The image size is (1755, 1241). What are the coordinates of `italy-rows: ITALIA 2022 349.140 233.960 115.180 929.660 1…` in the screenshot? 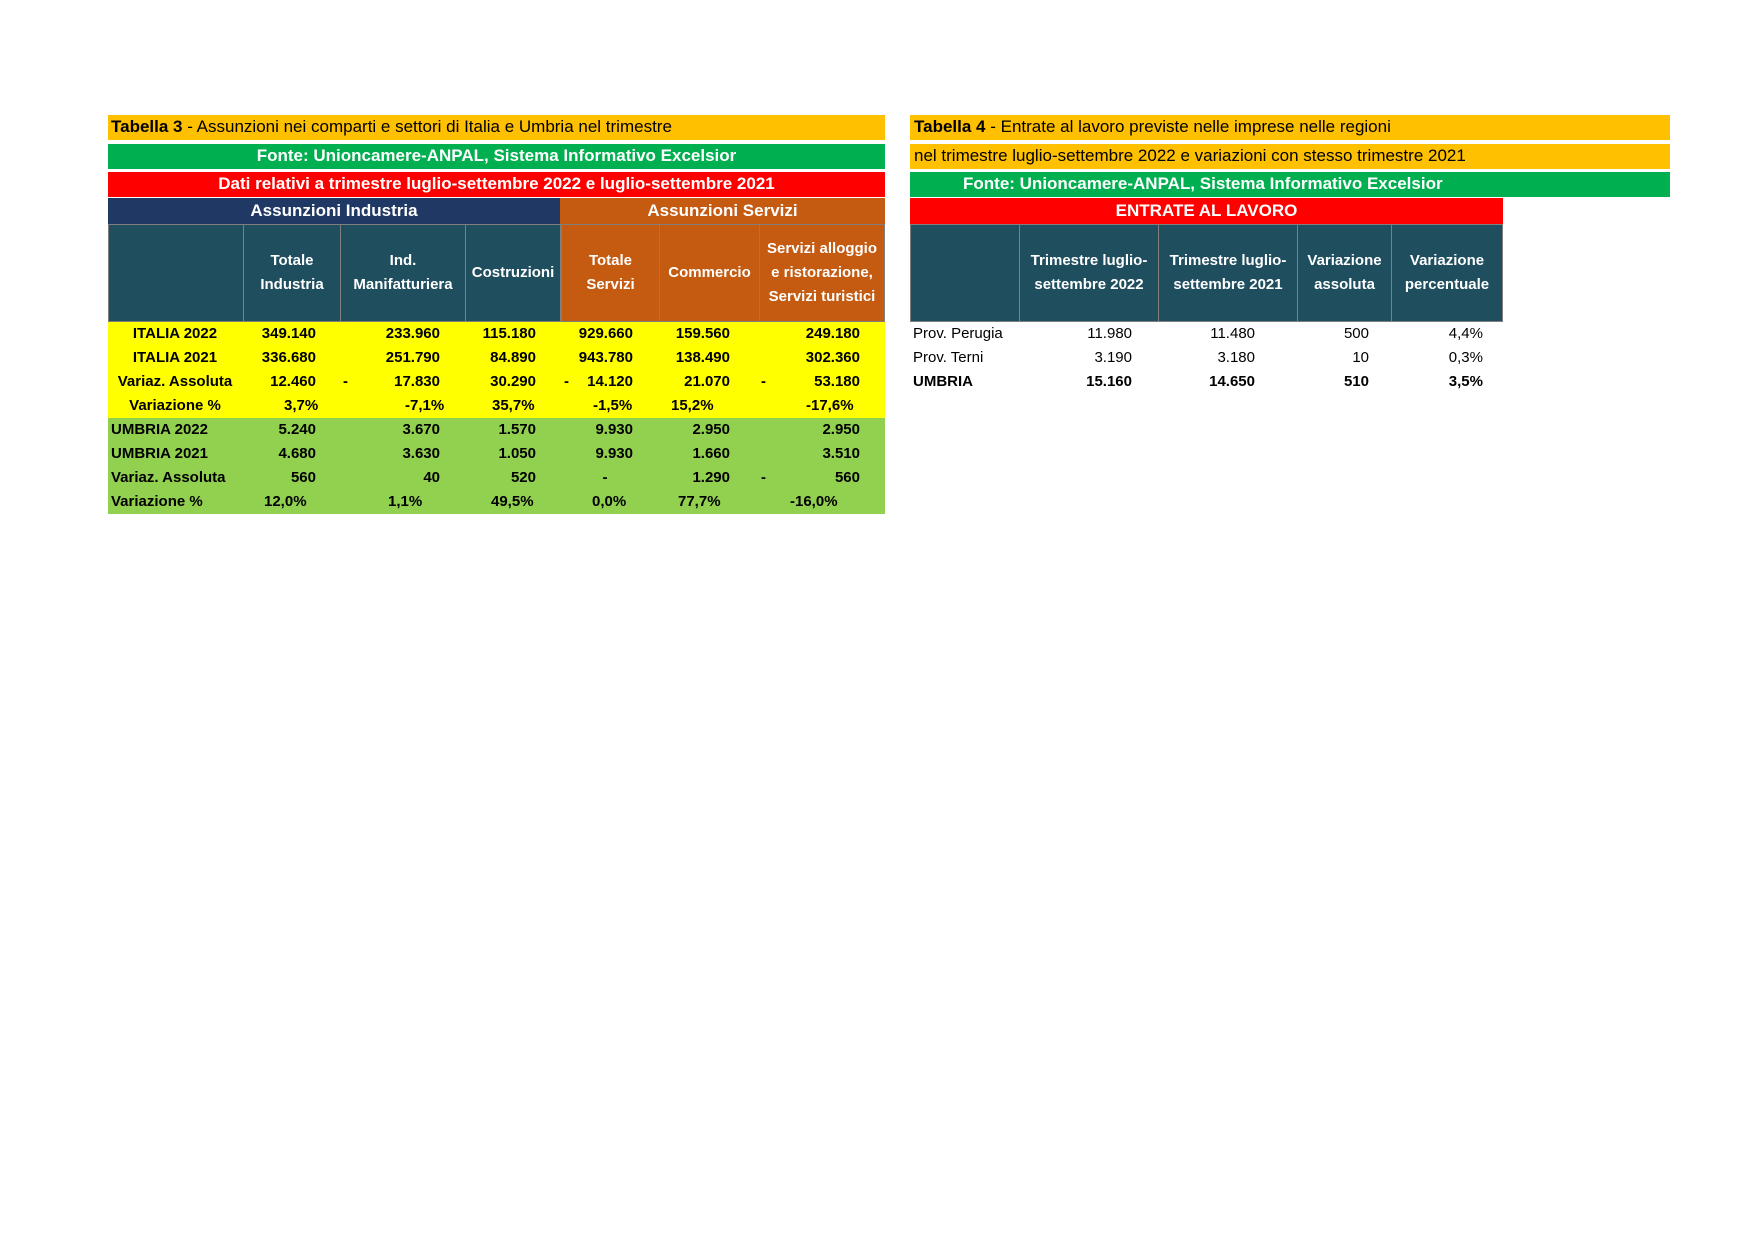 It's located at (496, 370).